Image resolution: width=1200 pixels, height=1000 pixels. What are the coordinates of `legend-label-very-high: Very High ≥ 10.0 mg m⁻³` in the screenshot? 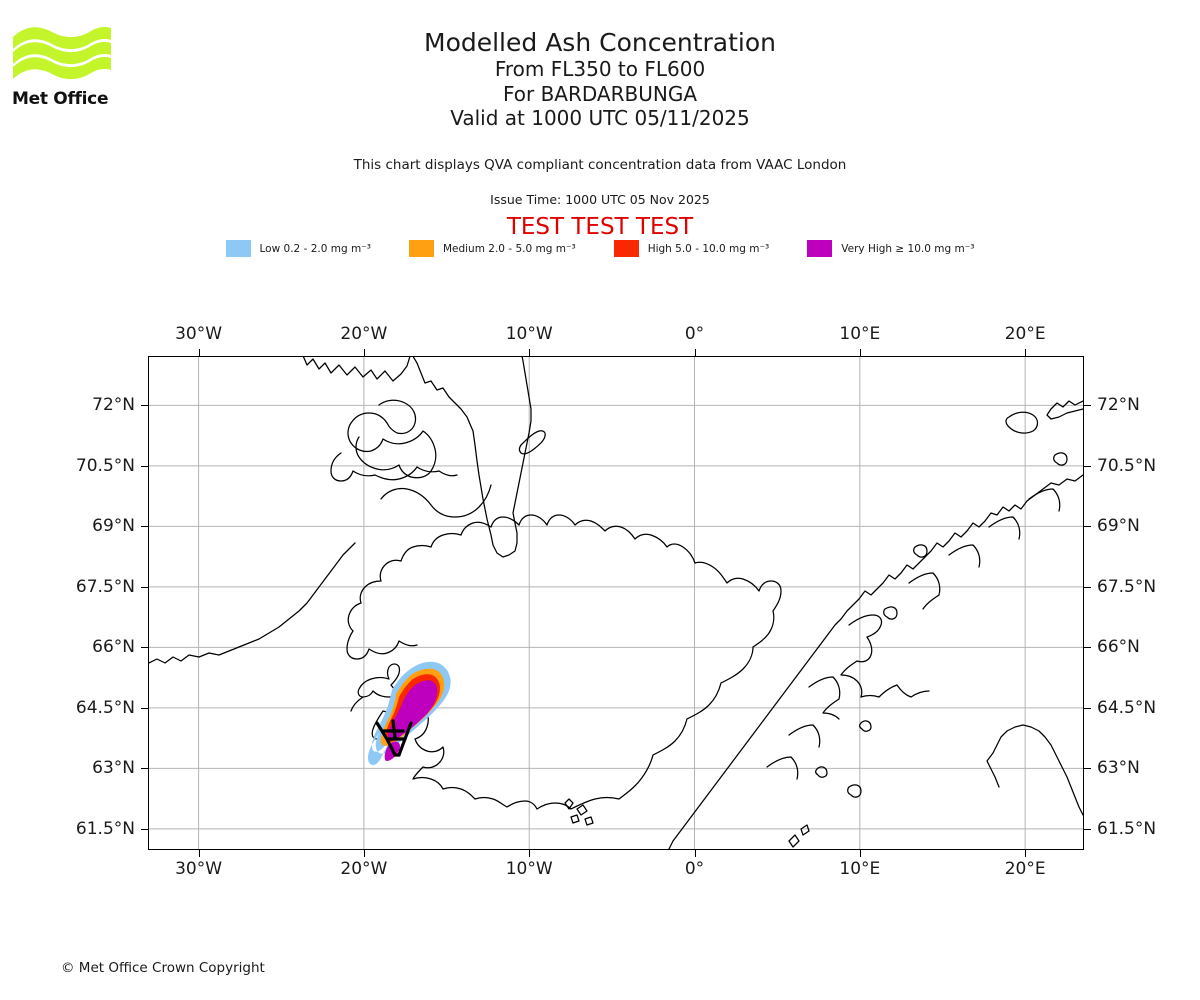 It's located at (908, 248).